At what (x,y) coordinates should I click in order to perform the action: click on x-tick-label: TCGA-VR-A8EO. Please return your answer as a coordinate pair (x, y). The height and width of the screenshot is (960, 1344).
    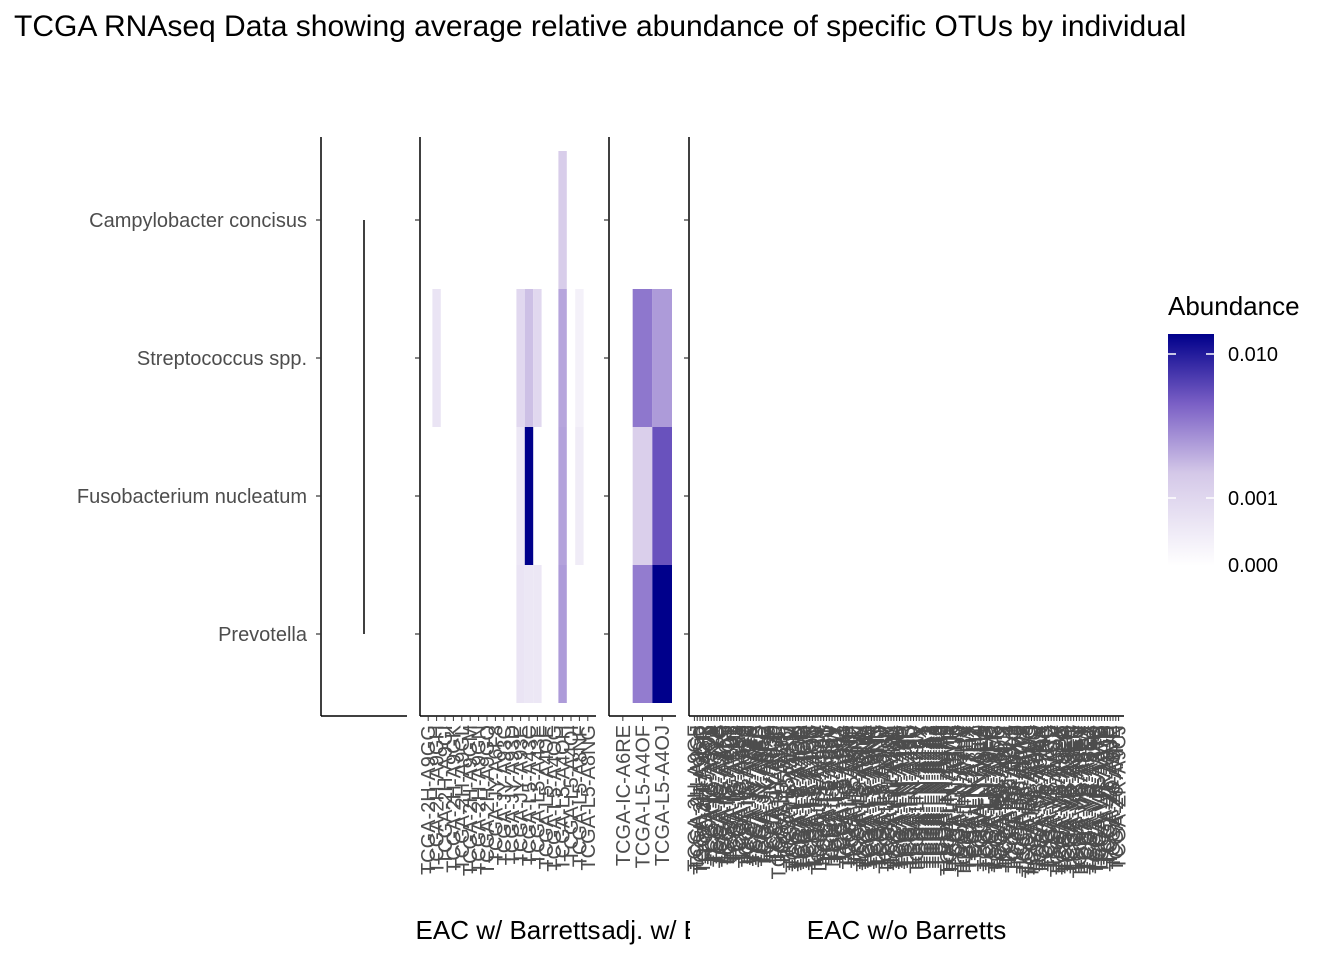
    Looking at the image, I should click on (1063, 800).